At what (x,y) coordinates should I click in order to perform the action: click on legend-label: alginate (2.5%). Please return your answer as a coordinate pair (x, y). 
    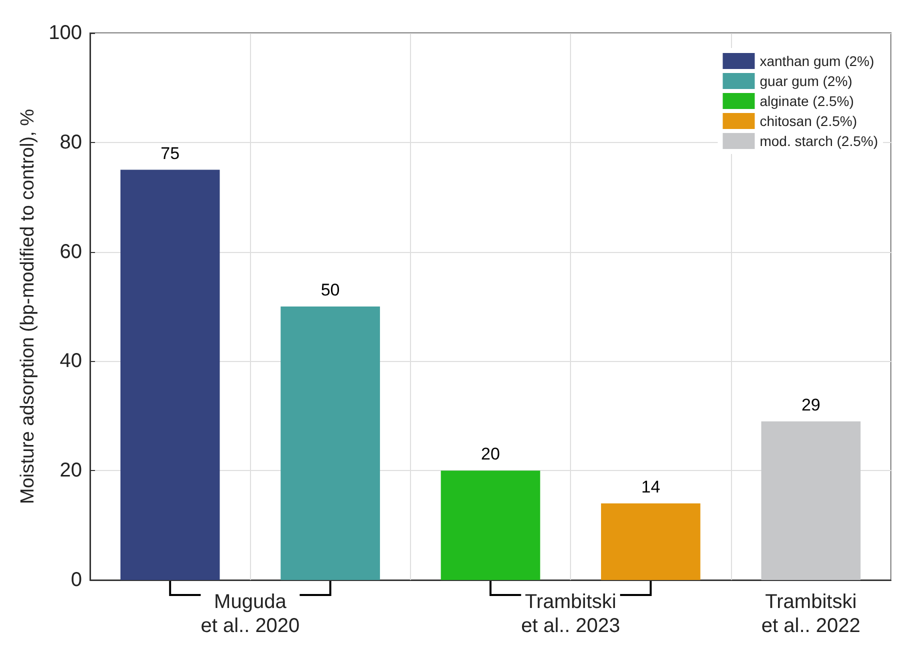
    Looking at the image, I should click on (807, 101).